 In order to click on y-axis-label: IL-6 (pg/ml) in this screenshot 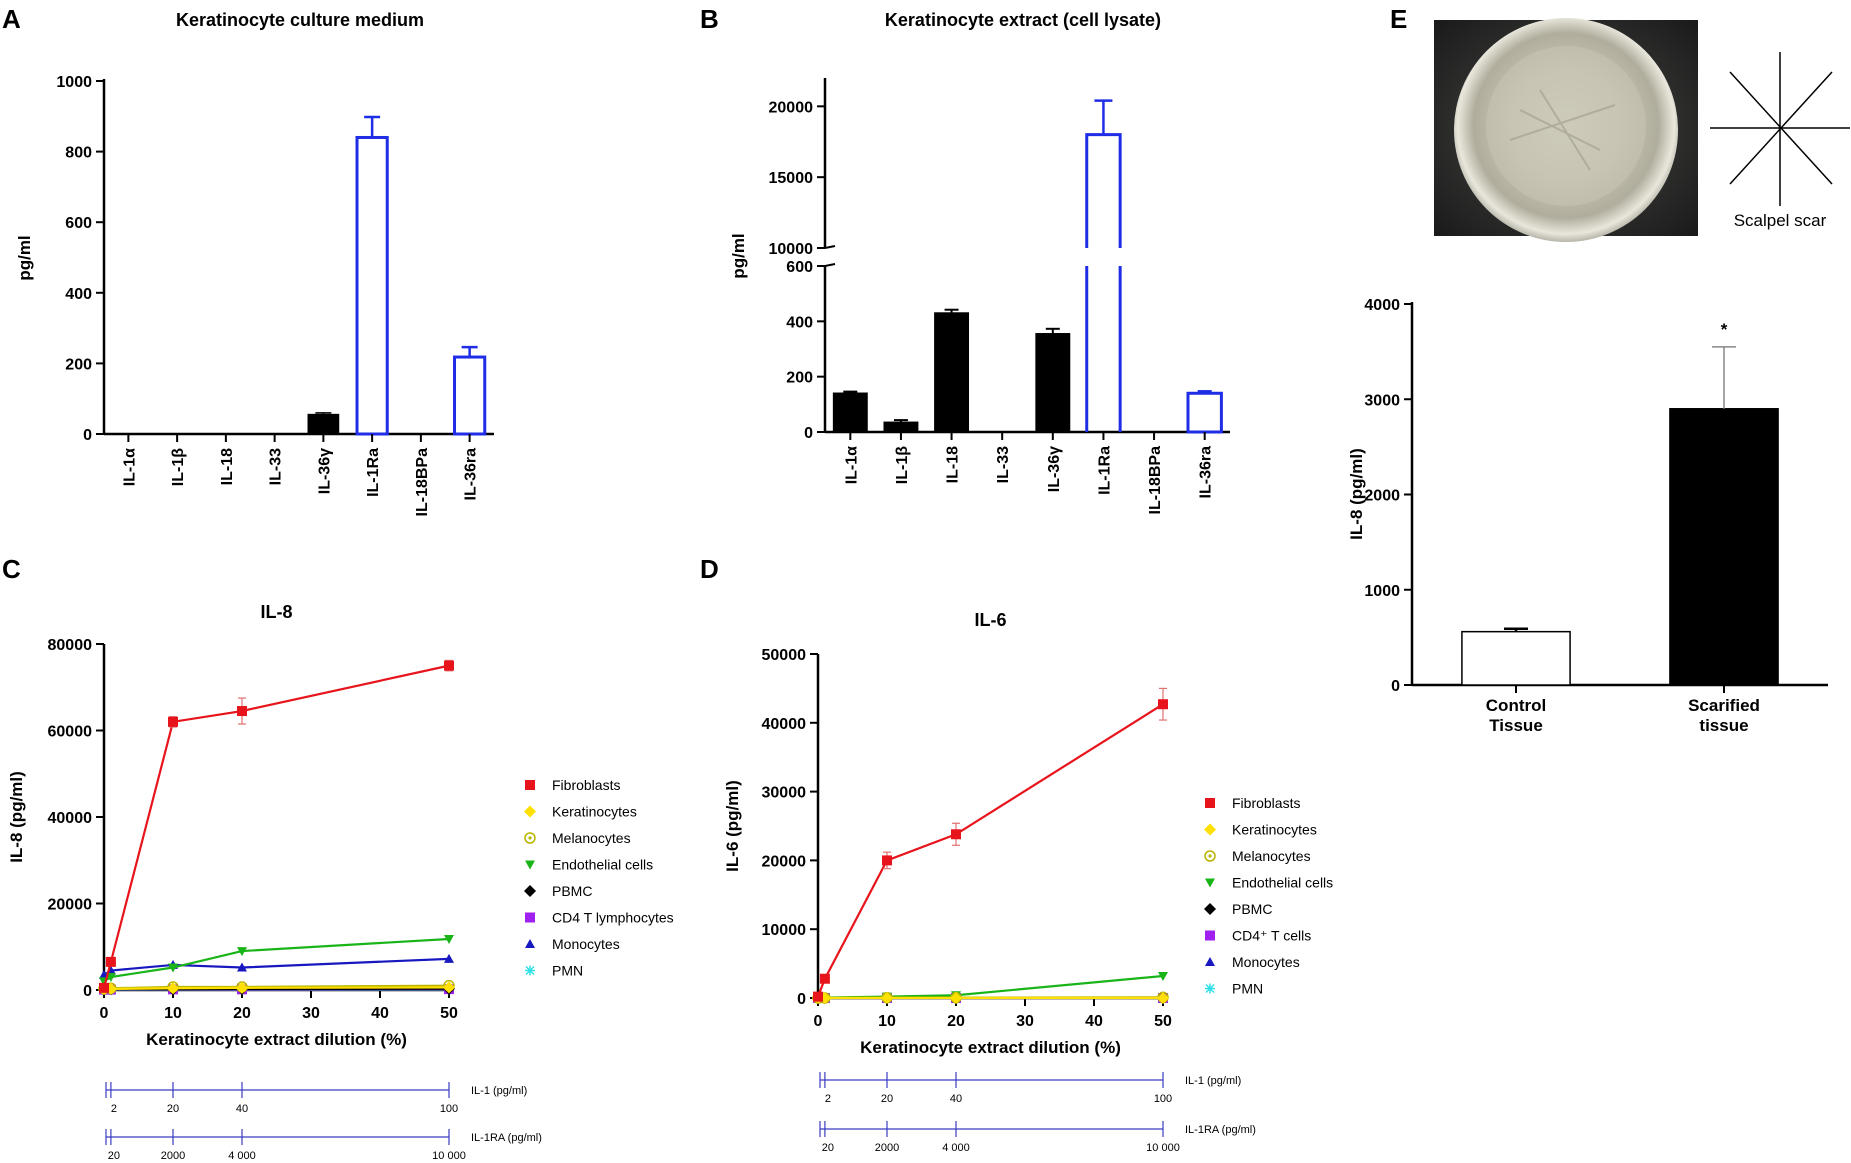, I will do `click(732, 826)`.